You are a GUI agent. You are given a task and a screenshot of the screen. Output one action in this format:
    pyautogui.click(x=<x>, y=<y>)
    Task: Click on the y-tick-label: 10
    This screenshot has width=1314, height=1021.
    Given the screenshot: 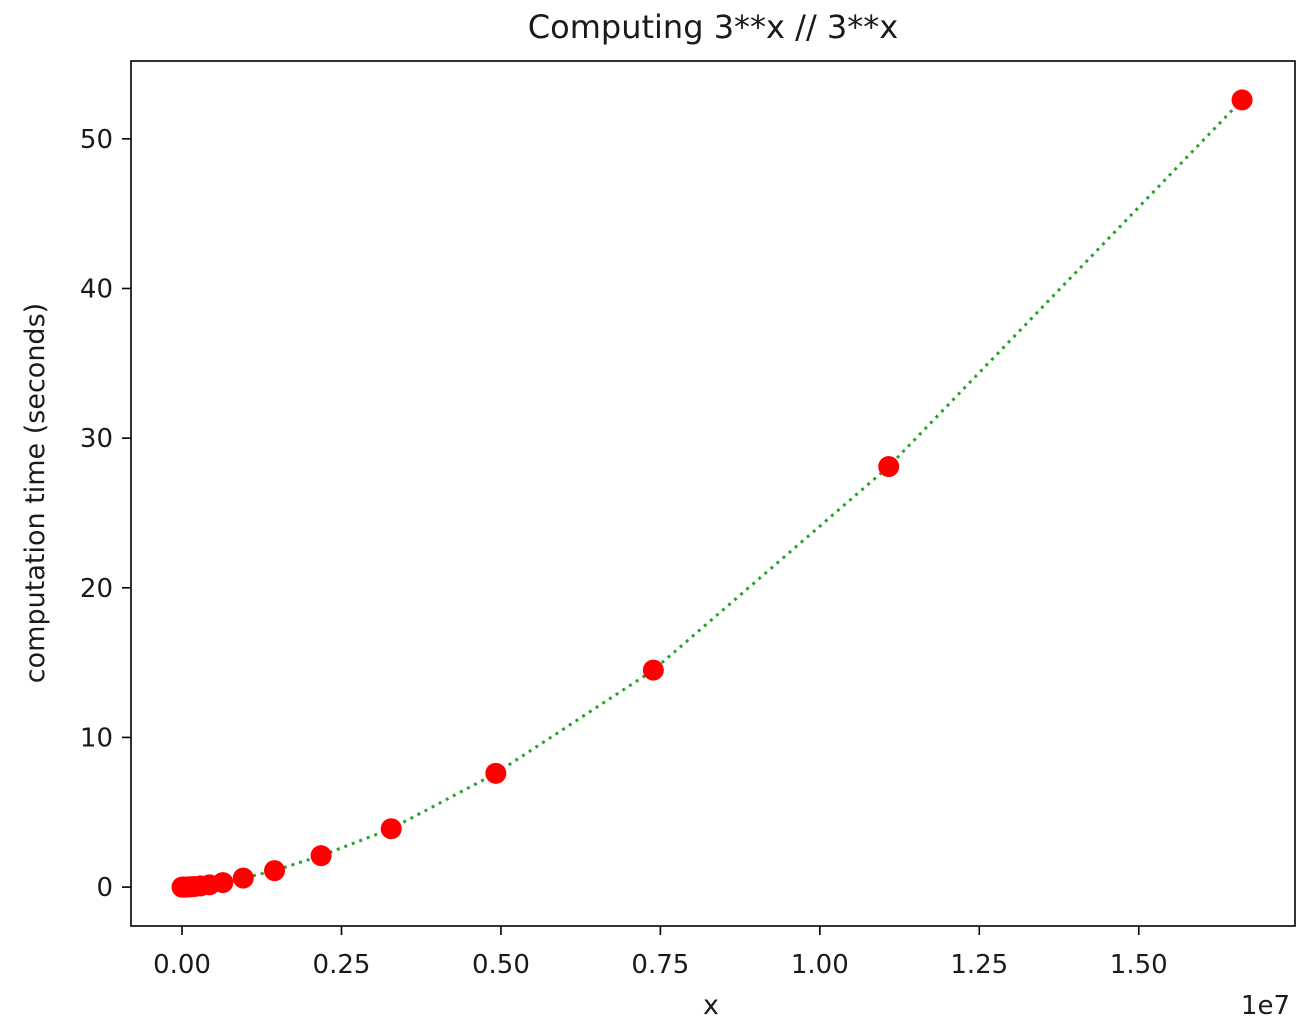 What is the action you would take?
    pyautogui.click(x=96, y=738)
    